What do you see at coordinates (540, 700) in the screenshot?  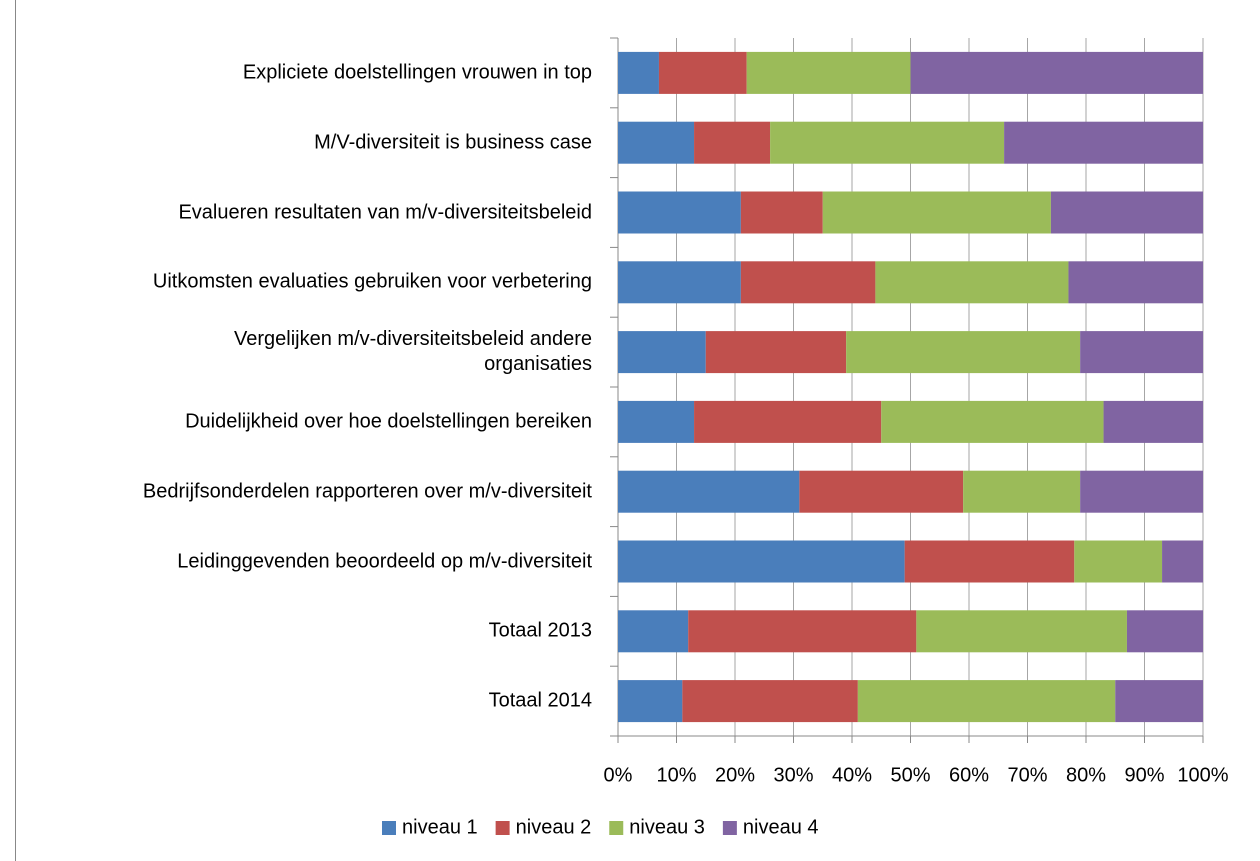 I see `y-tick-label: Totaal 2014` at bounding box center [540, 700].